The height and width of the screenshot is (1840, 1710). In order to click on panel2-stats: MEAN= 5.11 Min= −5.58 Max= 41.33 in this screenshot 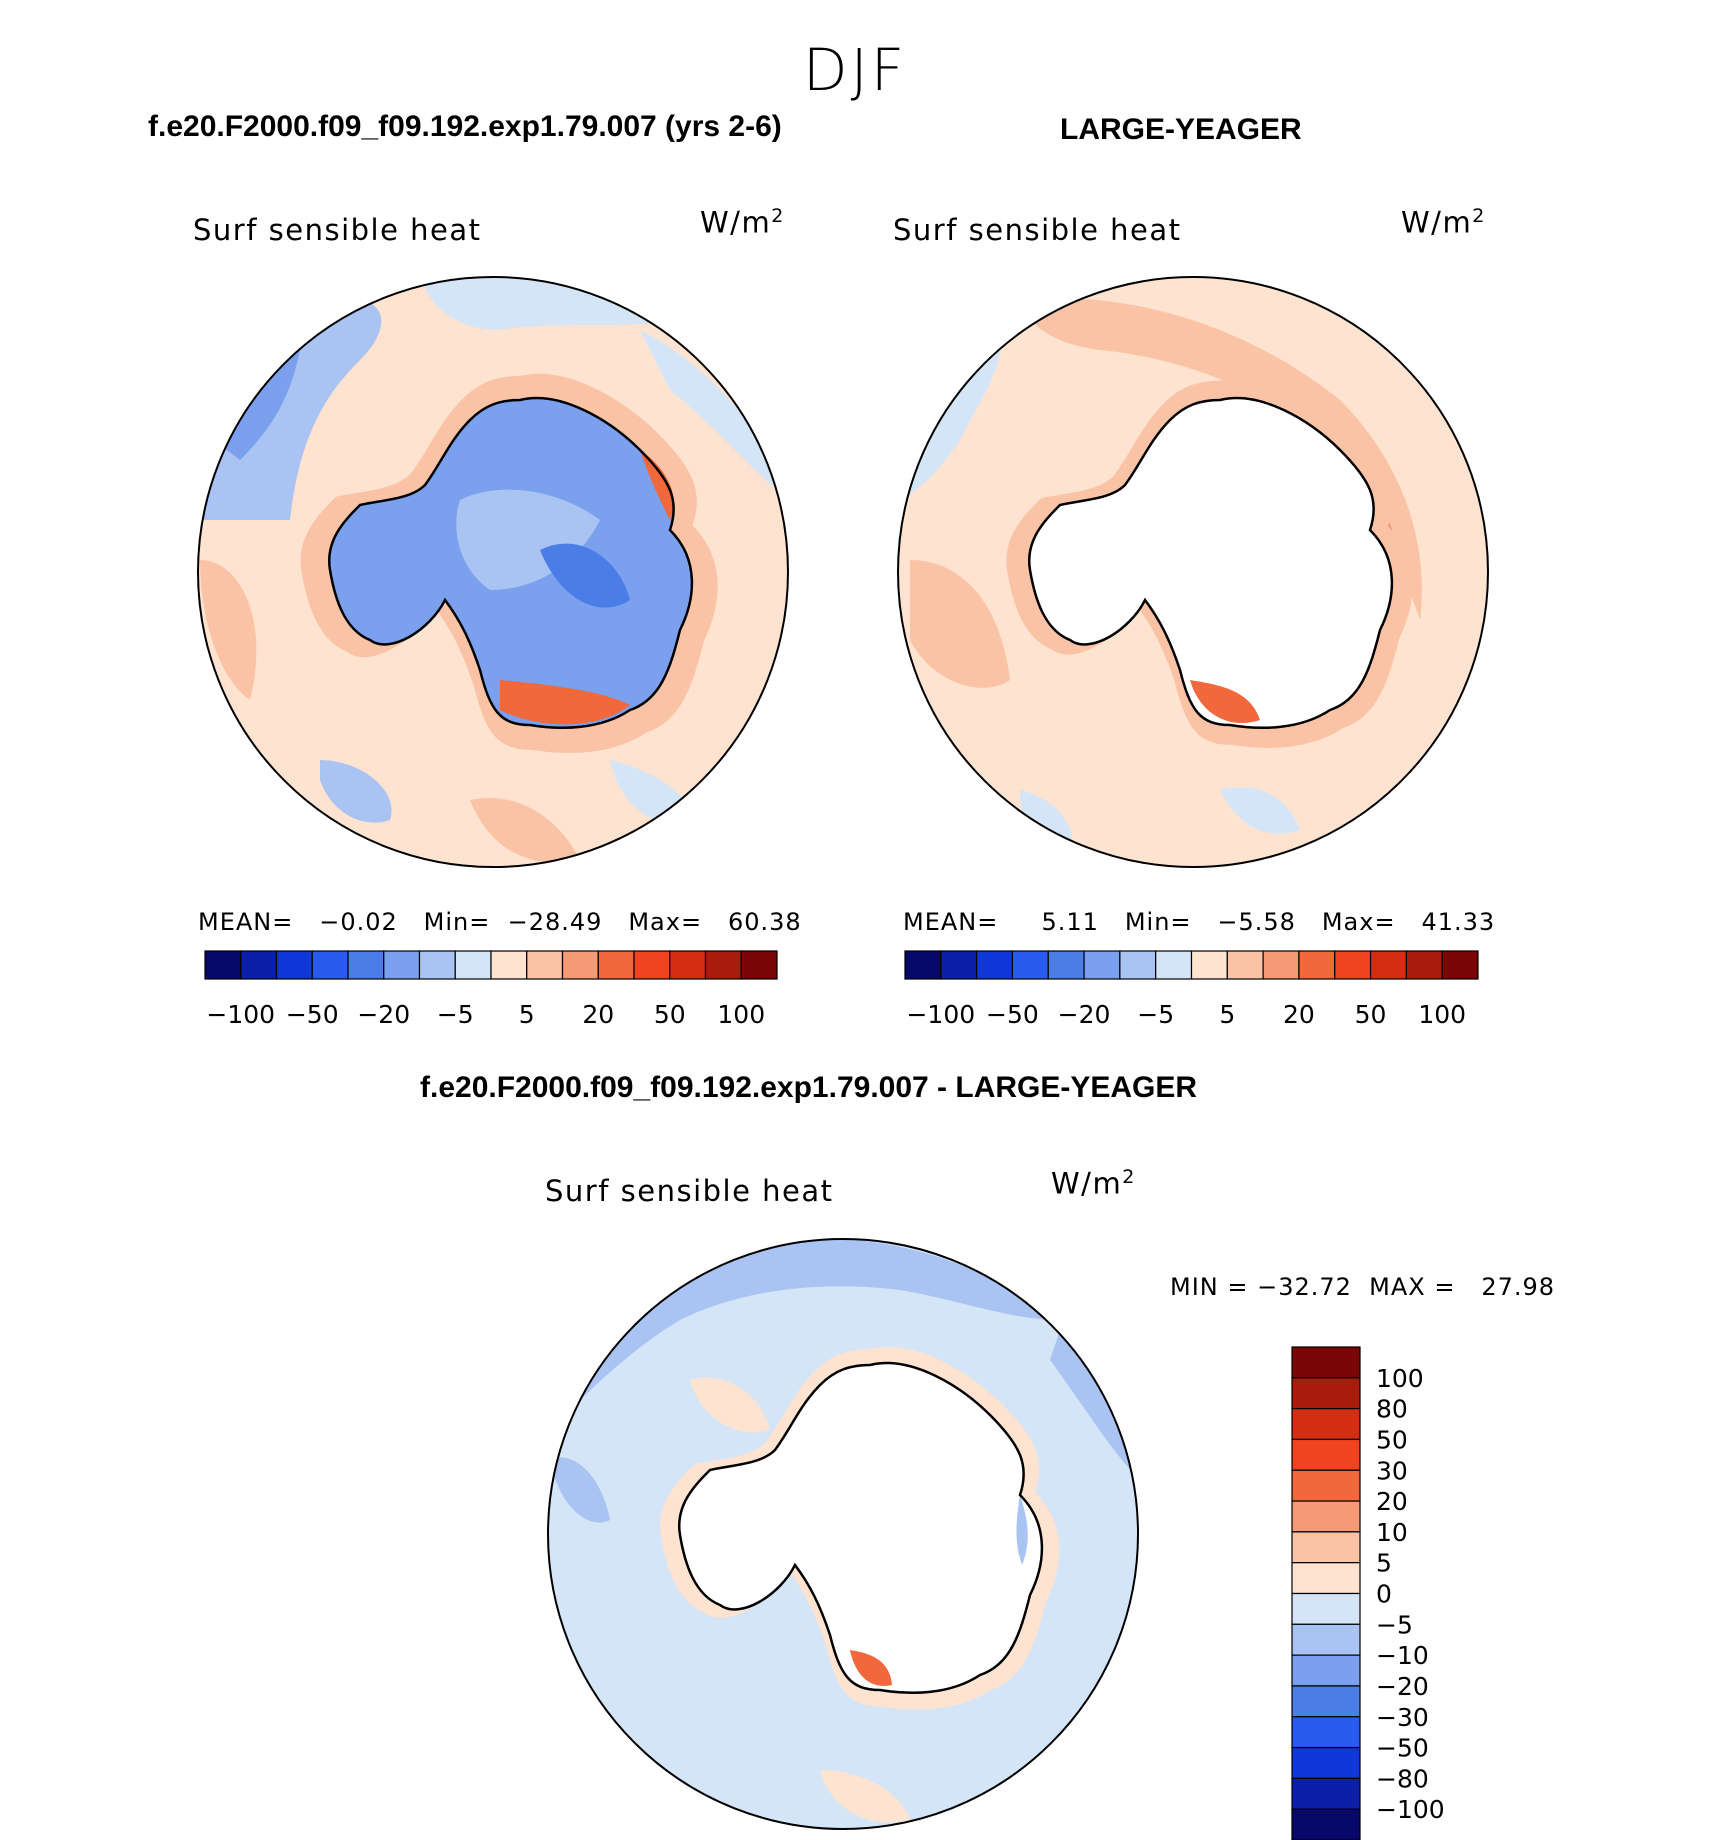, I will do `click(1199, 922)`.